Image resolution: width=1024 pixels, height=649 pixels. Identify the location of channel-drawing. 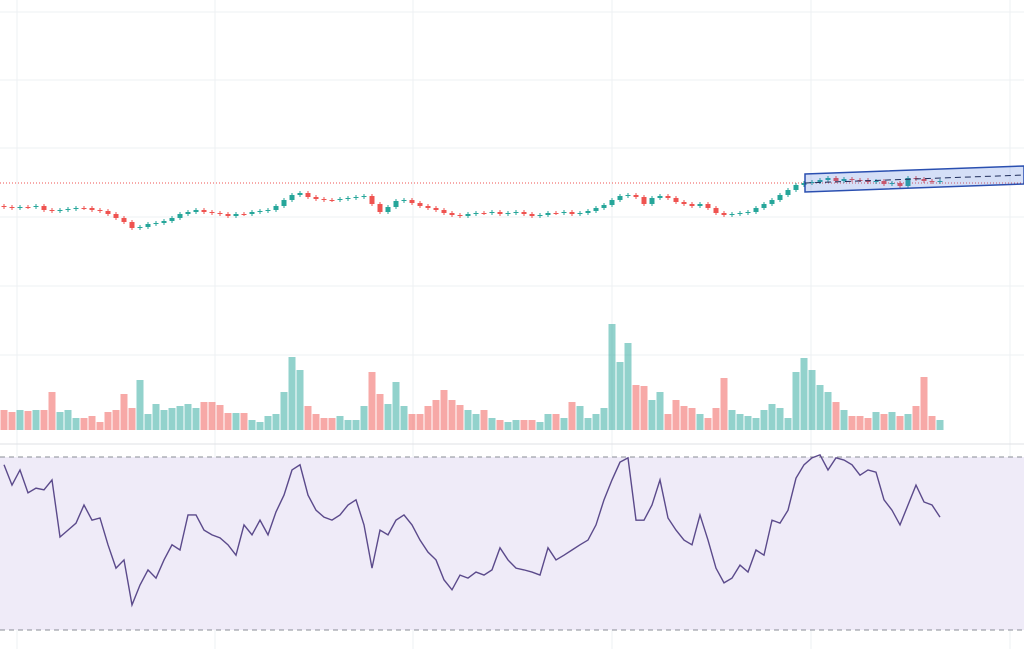
(914, 179).